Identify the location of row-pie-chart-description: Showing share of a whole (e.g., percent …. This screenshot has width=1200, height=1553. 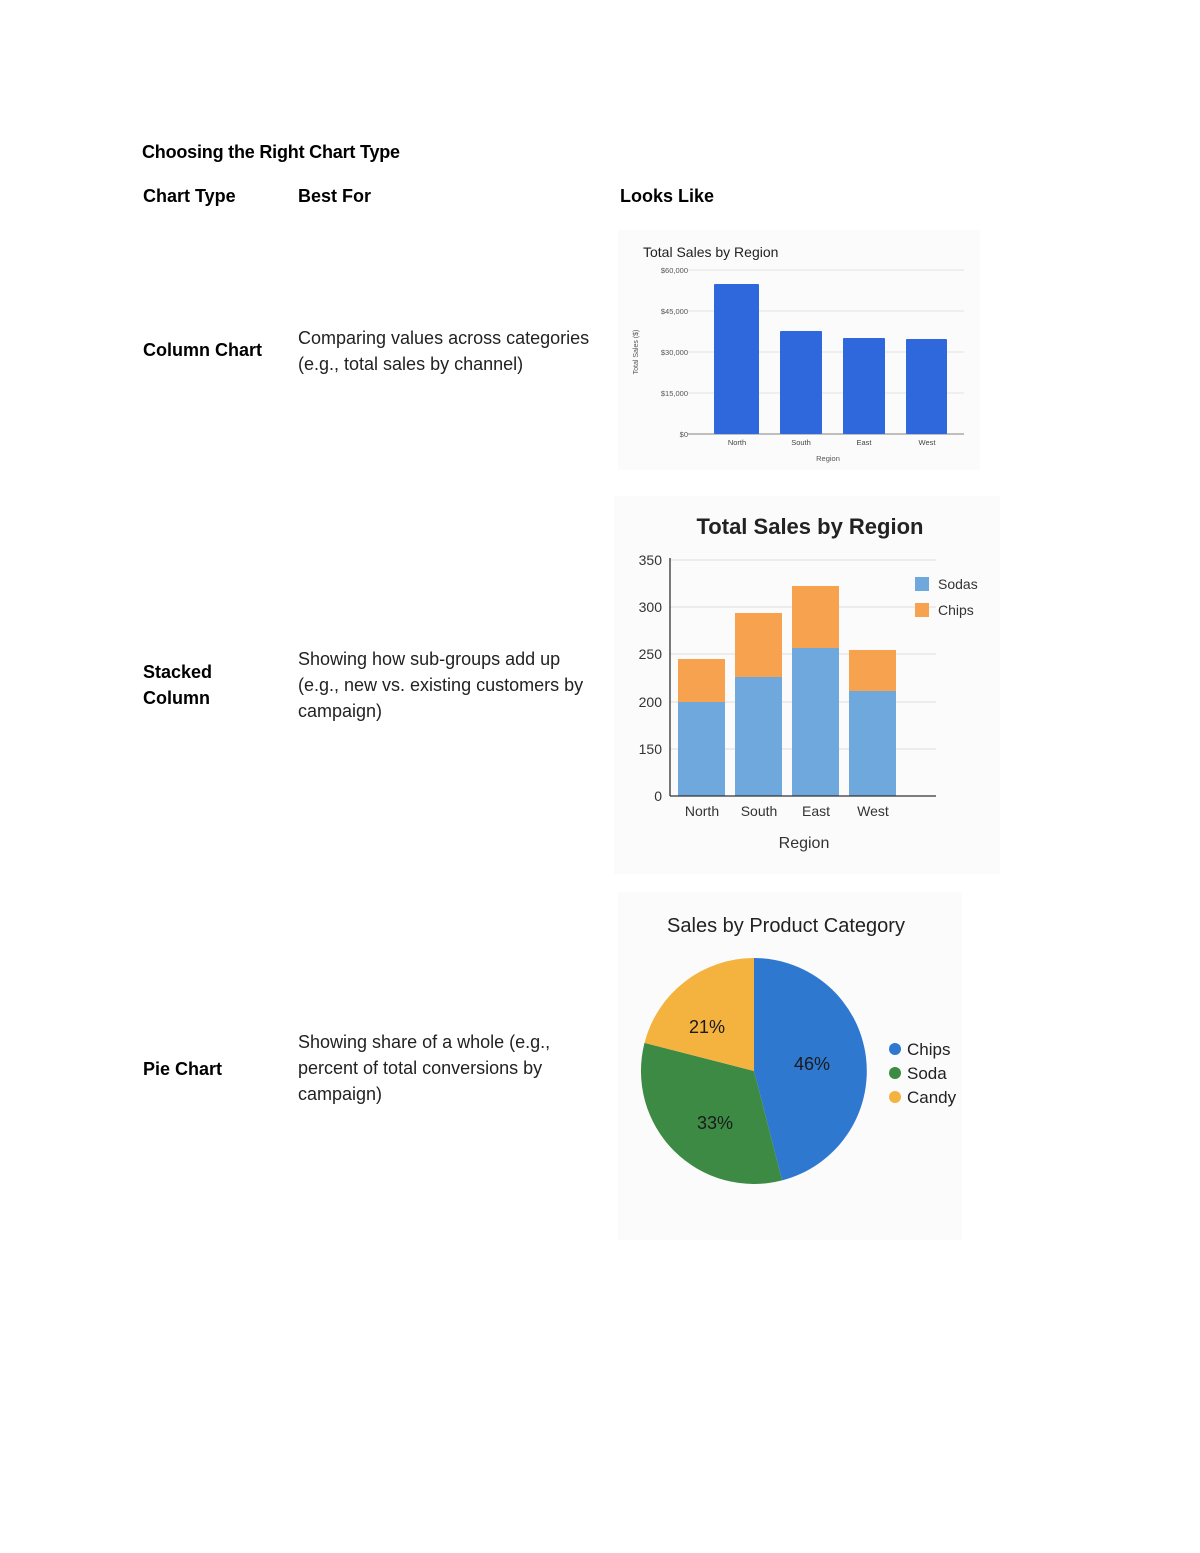
(458, 1068).